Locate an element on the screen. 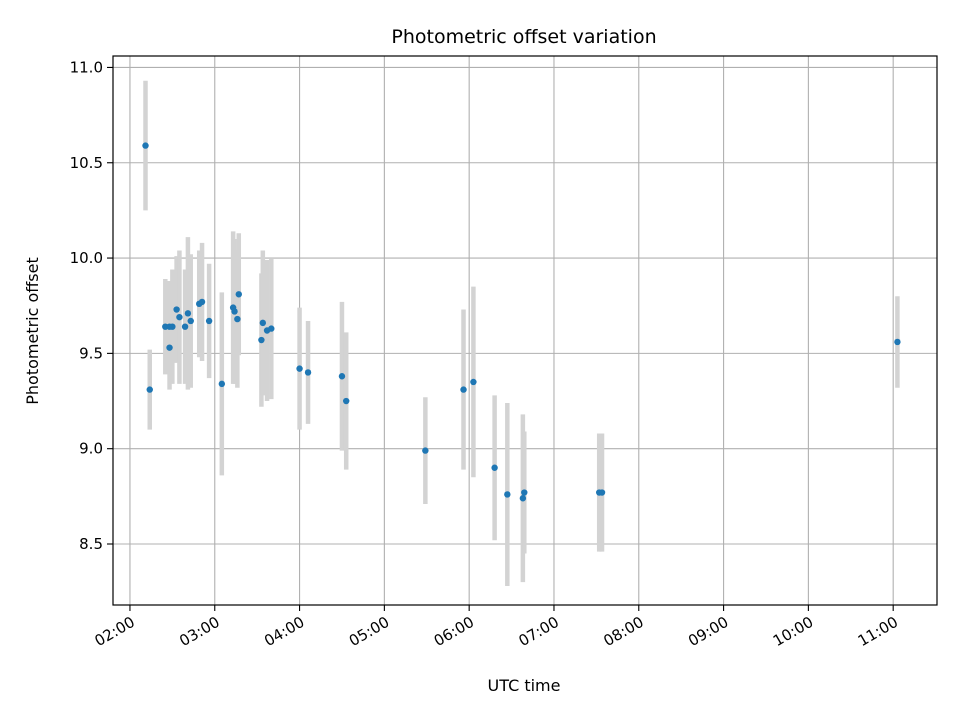 This screenshot has height=720, width=960. y-tick-label: 9.0 is located at coordinates (91, 449).